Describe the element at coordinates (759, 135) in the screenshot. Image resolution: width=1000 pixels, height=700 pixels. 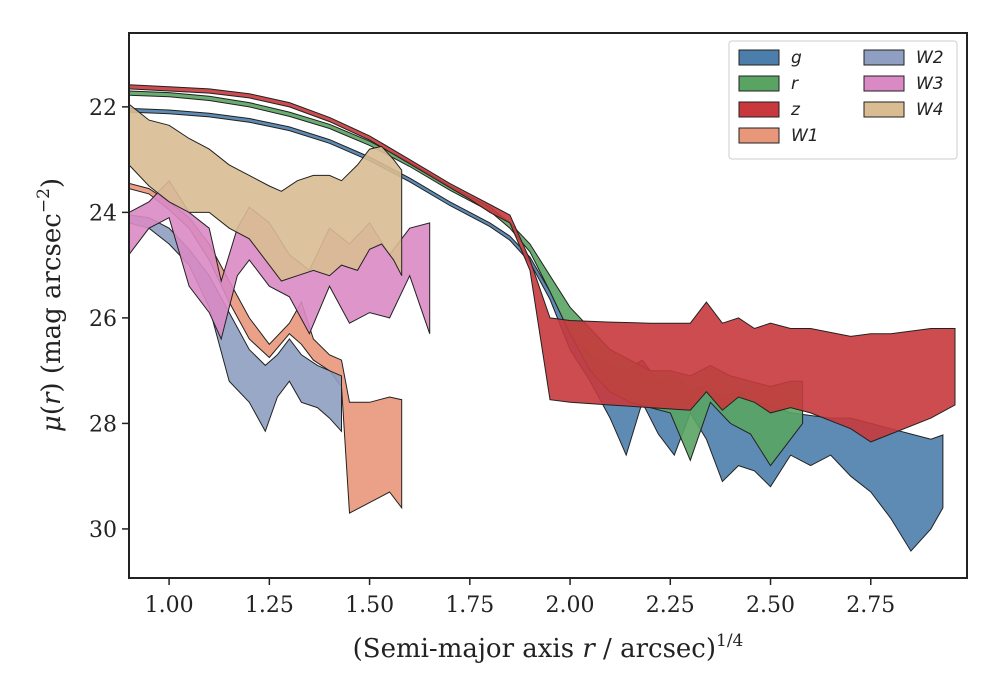
I see `legend-swatch-W1` at that location.